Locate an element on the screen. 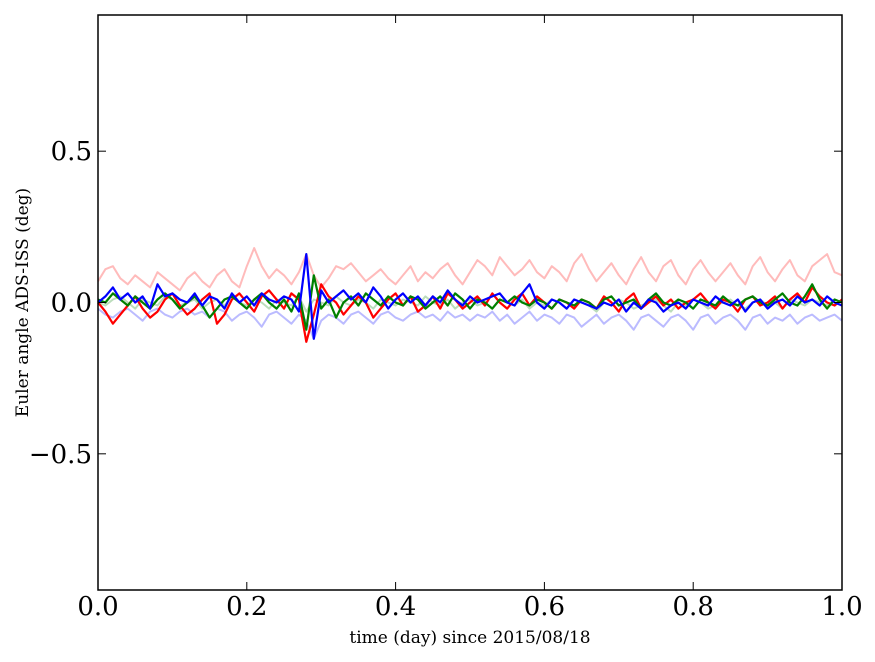 Image resolution: width=875 pixels, height=662 pixels. y-tick-label: −0.5 is located at coordinates (60, 455).